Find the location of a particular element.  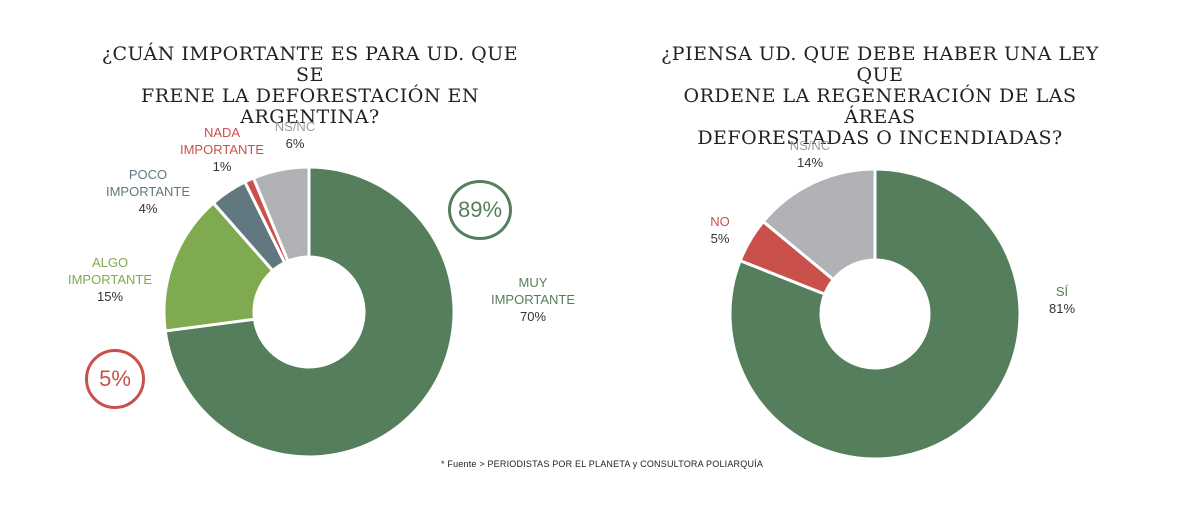

slice-label-text: MUY is located at coordinates (533, 282).